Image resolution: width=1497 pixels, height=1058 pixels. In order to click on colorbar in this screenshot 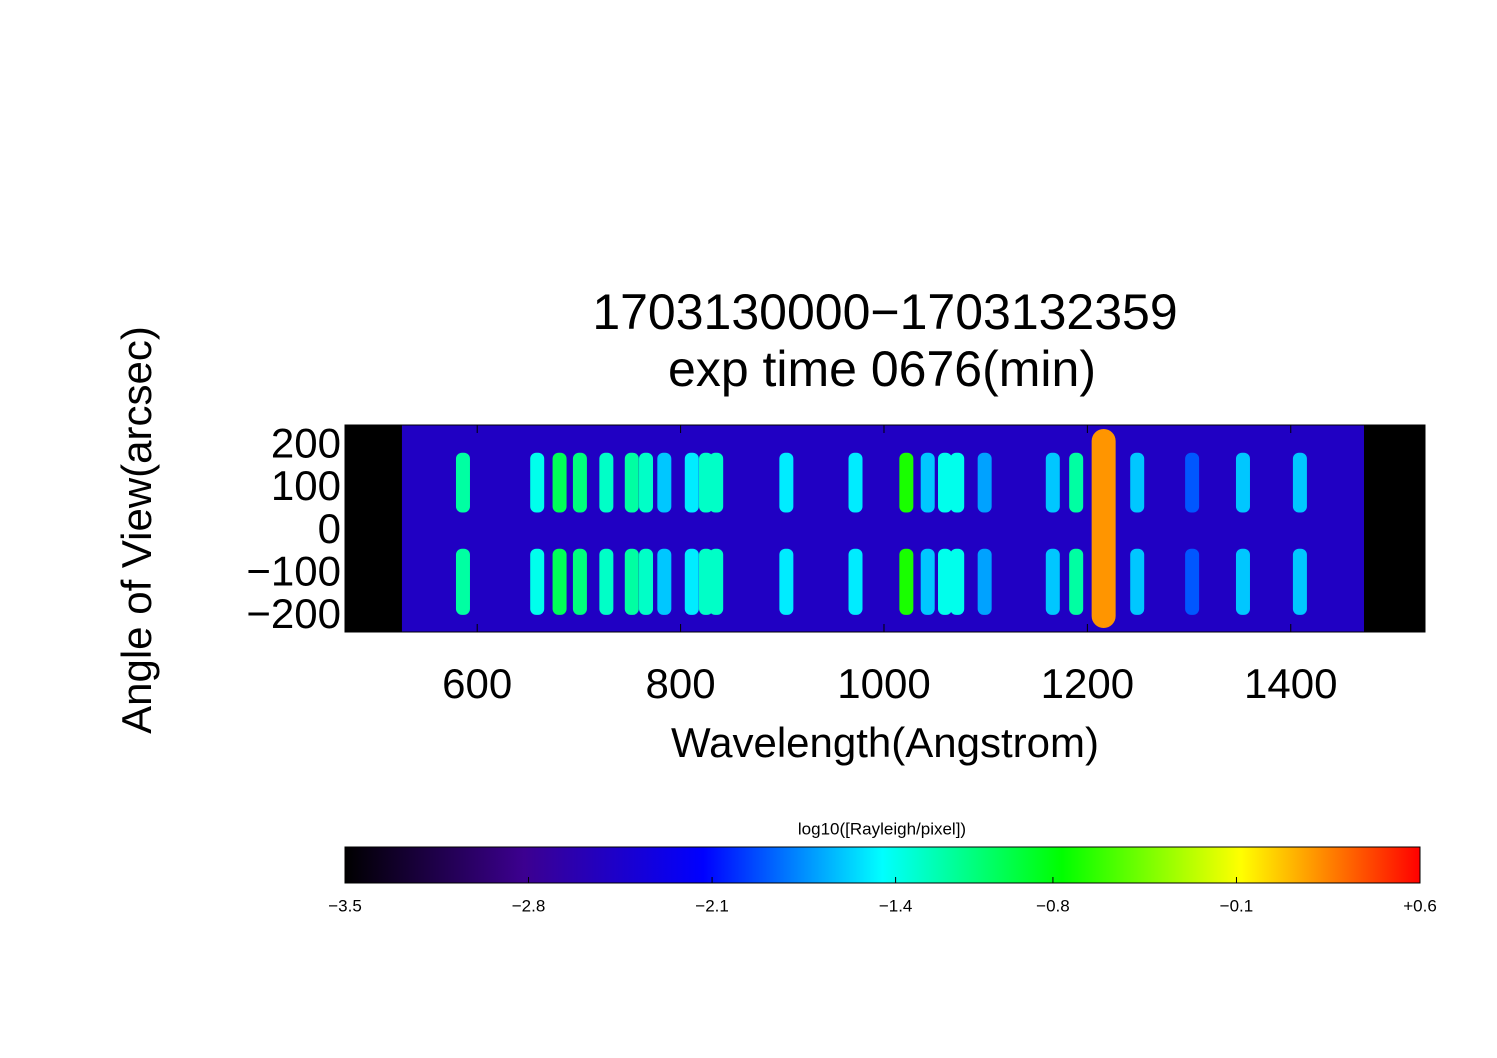, I will do `click(882, 865)`.